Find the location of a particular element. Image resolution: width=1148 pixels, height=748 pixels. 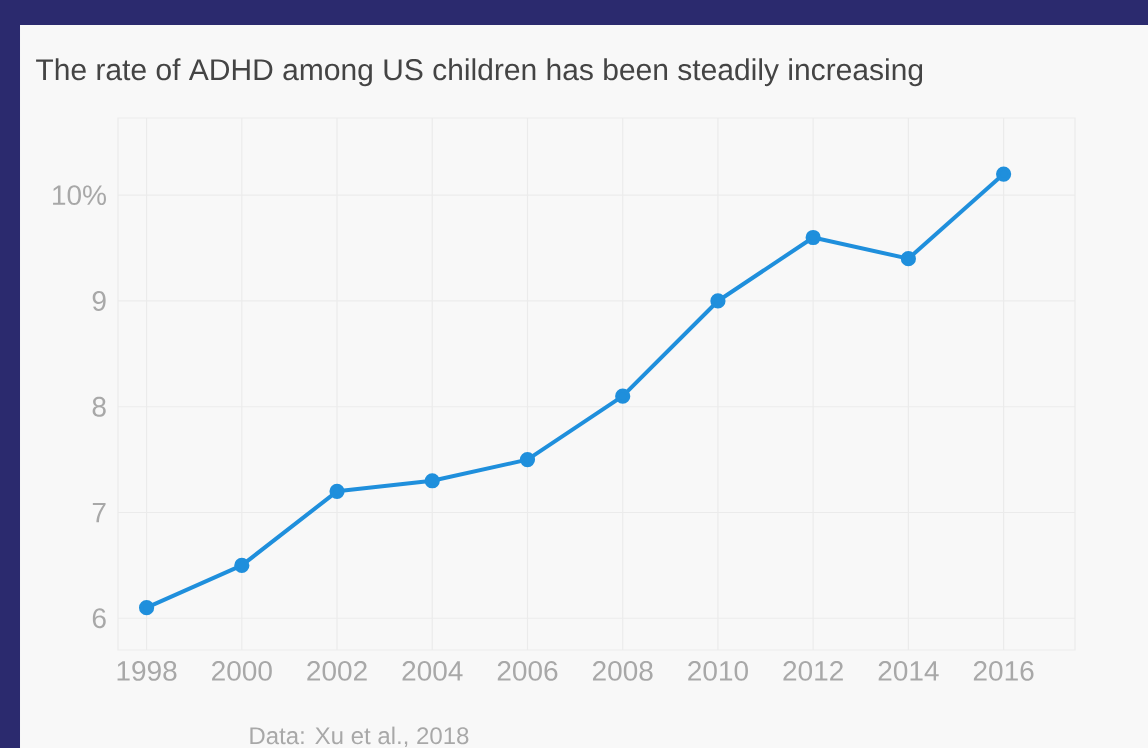

y-tick-label: 6 is located at coordinates (99, 618).